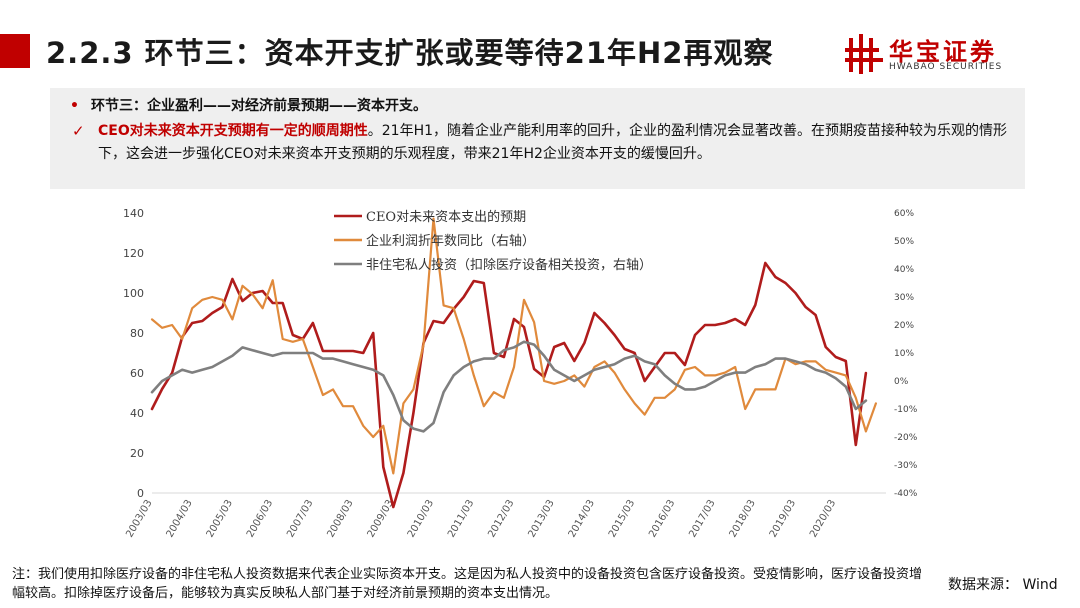 The height and width of the screenshot is (608, 1080). Describe the element at coordinates (906, 494) in the screenshot. I see `y-right-tick-label: -40%` at that location.